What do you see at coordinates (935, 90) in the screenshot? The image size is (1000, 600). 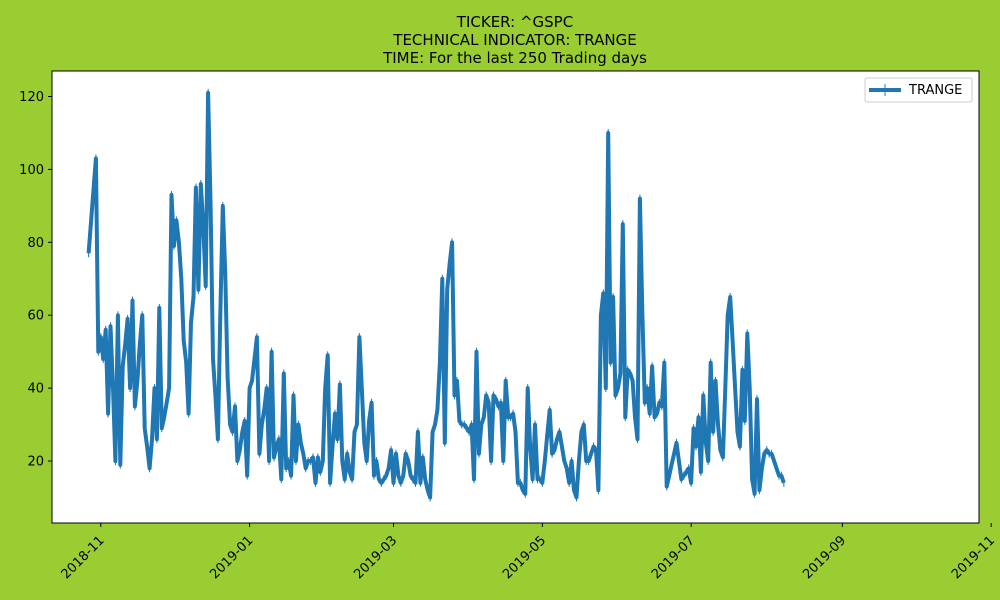 I see `legend-label: TRANGE` at bounding box center [935, 90].